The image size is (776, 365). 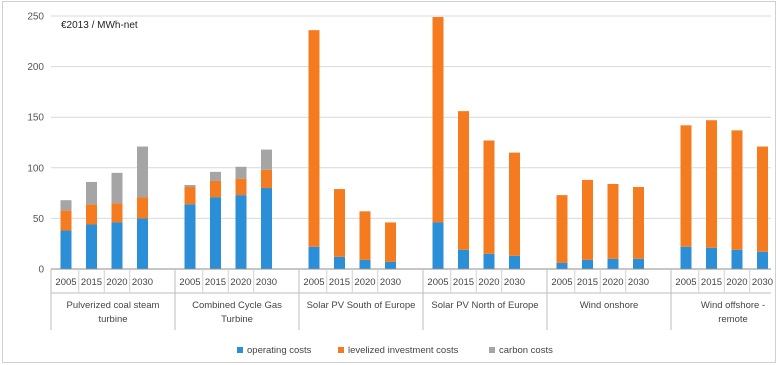 What do you see at coordinates (112, 319) in the screenshot?
I see `group-label: turbine` at bounding box center [112, 319].